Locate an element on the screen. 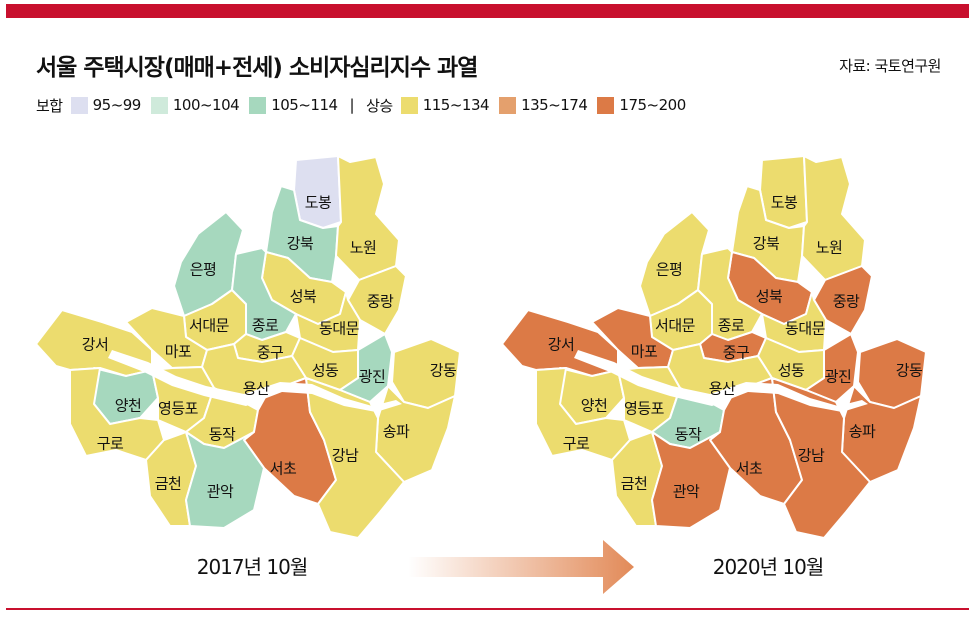 Image resolution: width=975 pixels, height=620 pixels. legend-item: 135~174 is located at coordinates (543, 105).